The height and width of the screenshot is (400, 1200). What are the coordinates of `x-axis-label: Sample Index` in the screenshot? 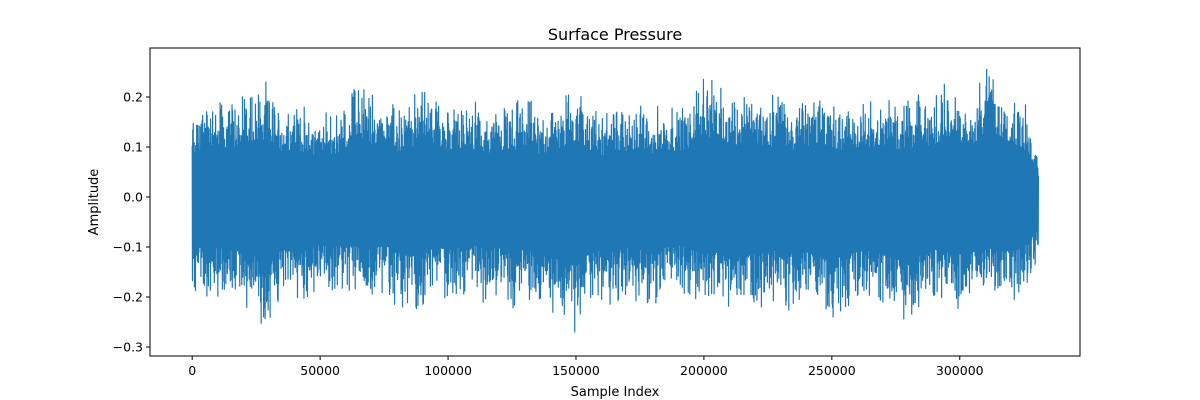 It's located at (615, 392).